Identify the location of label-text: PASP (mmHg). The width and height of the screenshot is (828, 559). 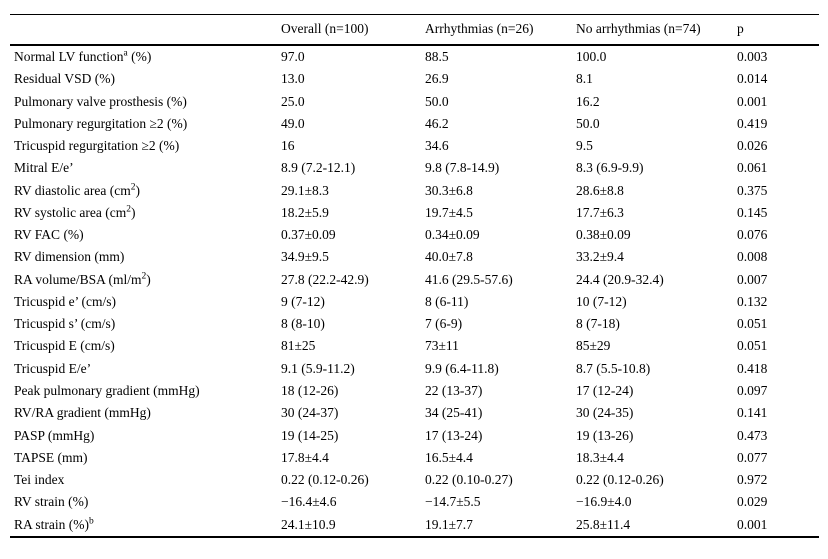
(54, 435).